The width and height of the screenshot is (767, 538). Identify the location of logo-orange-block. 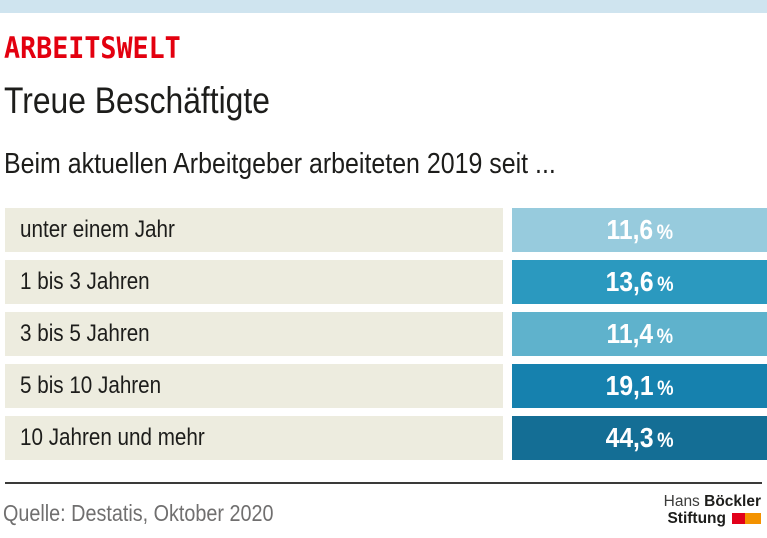
(753, 518).